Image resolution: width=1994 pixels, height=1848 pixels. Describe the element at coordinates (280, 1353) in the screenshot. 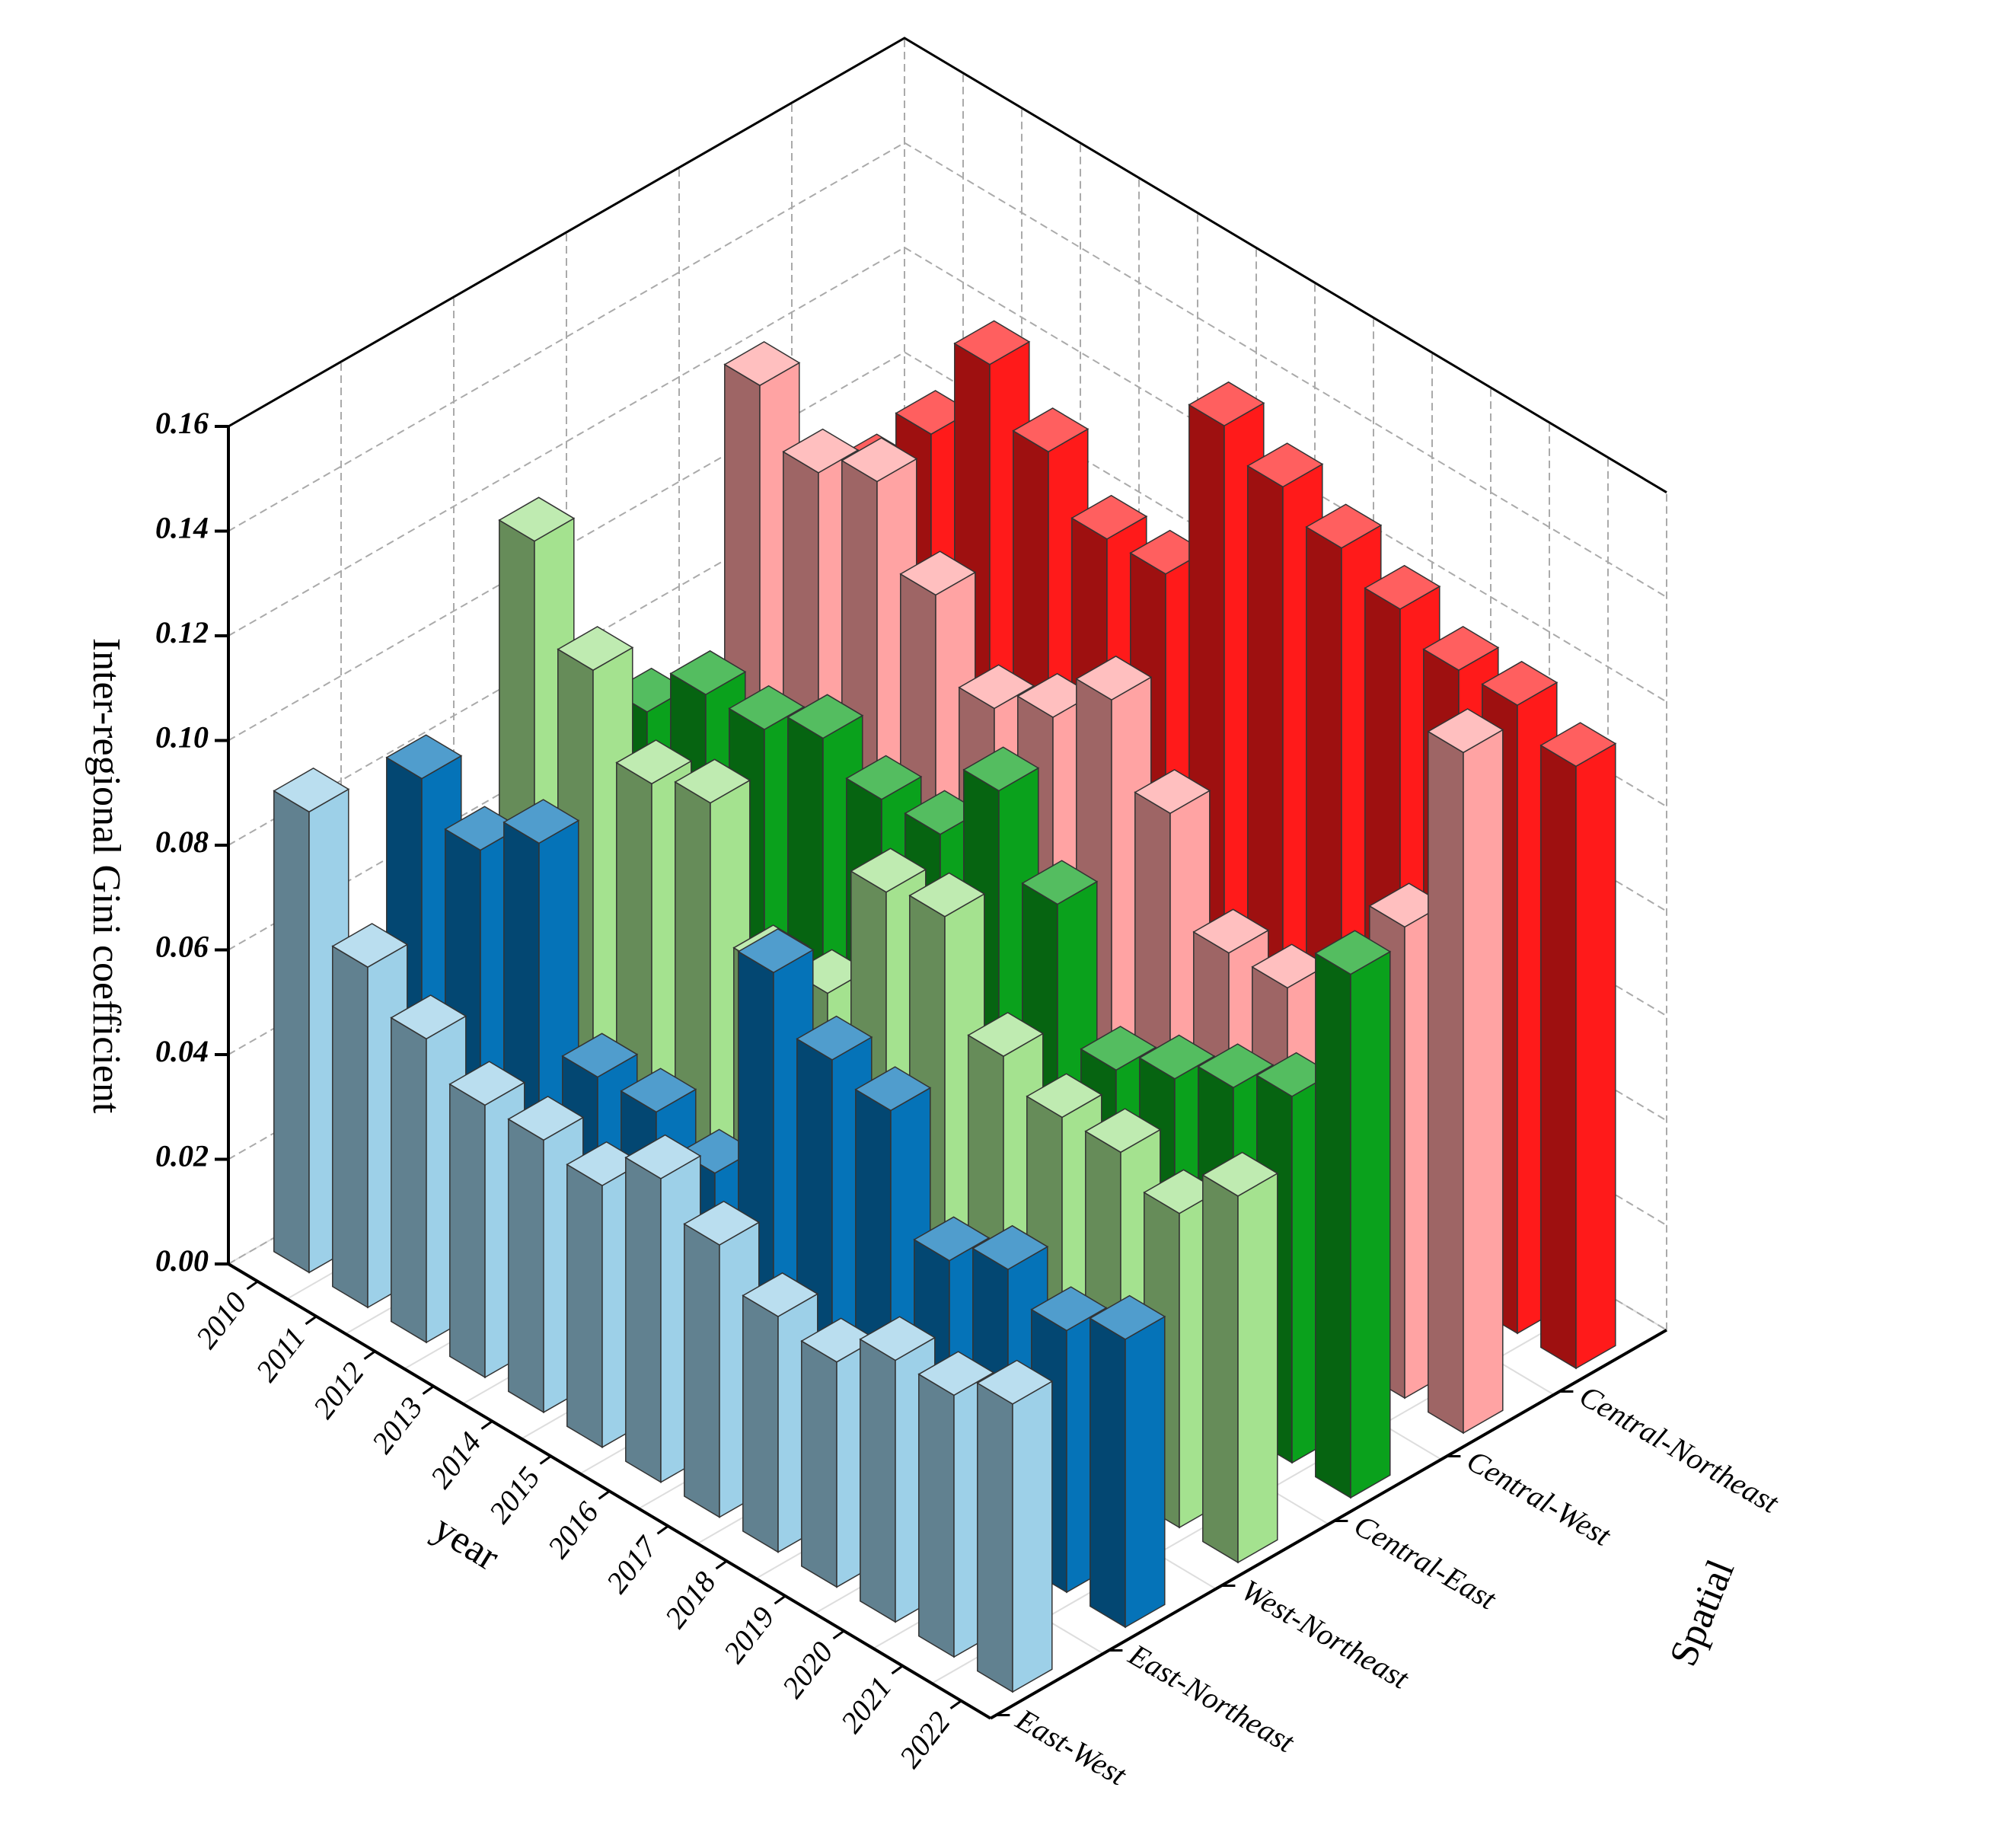

I see `x-tick-label: 2011` at that location.